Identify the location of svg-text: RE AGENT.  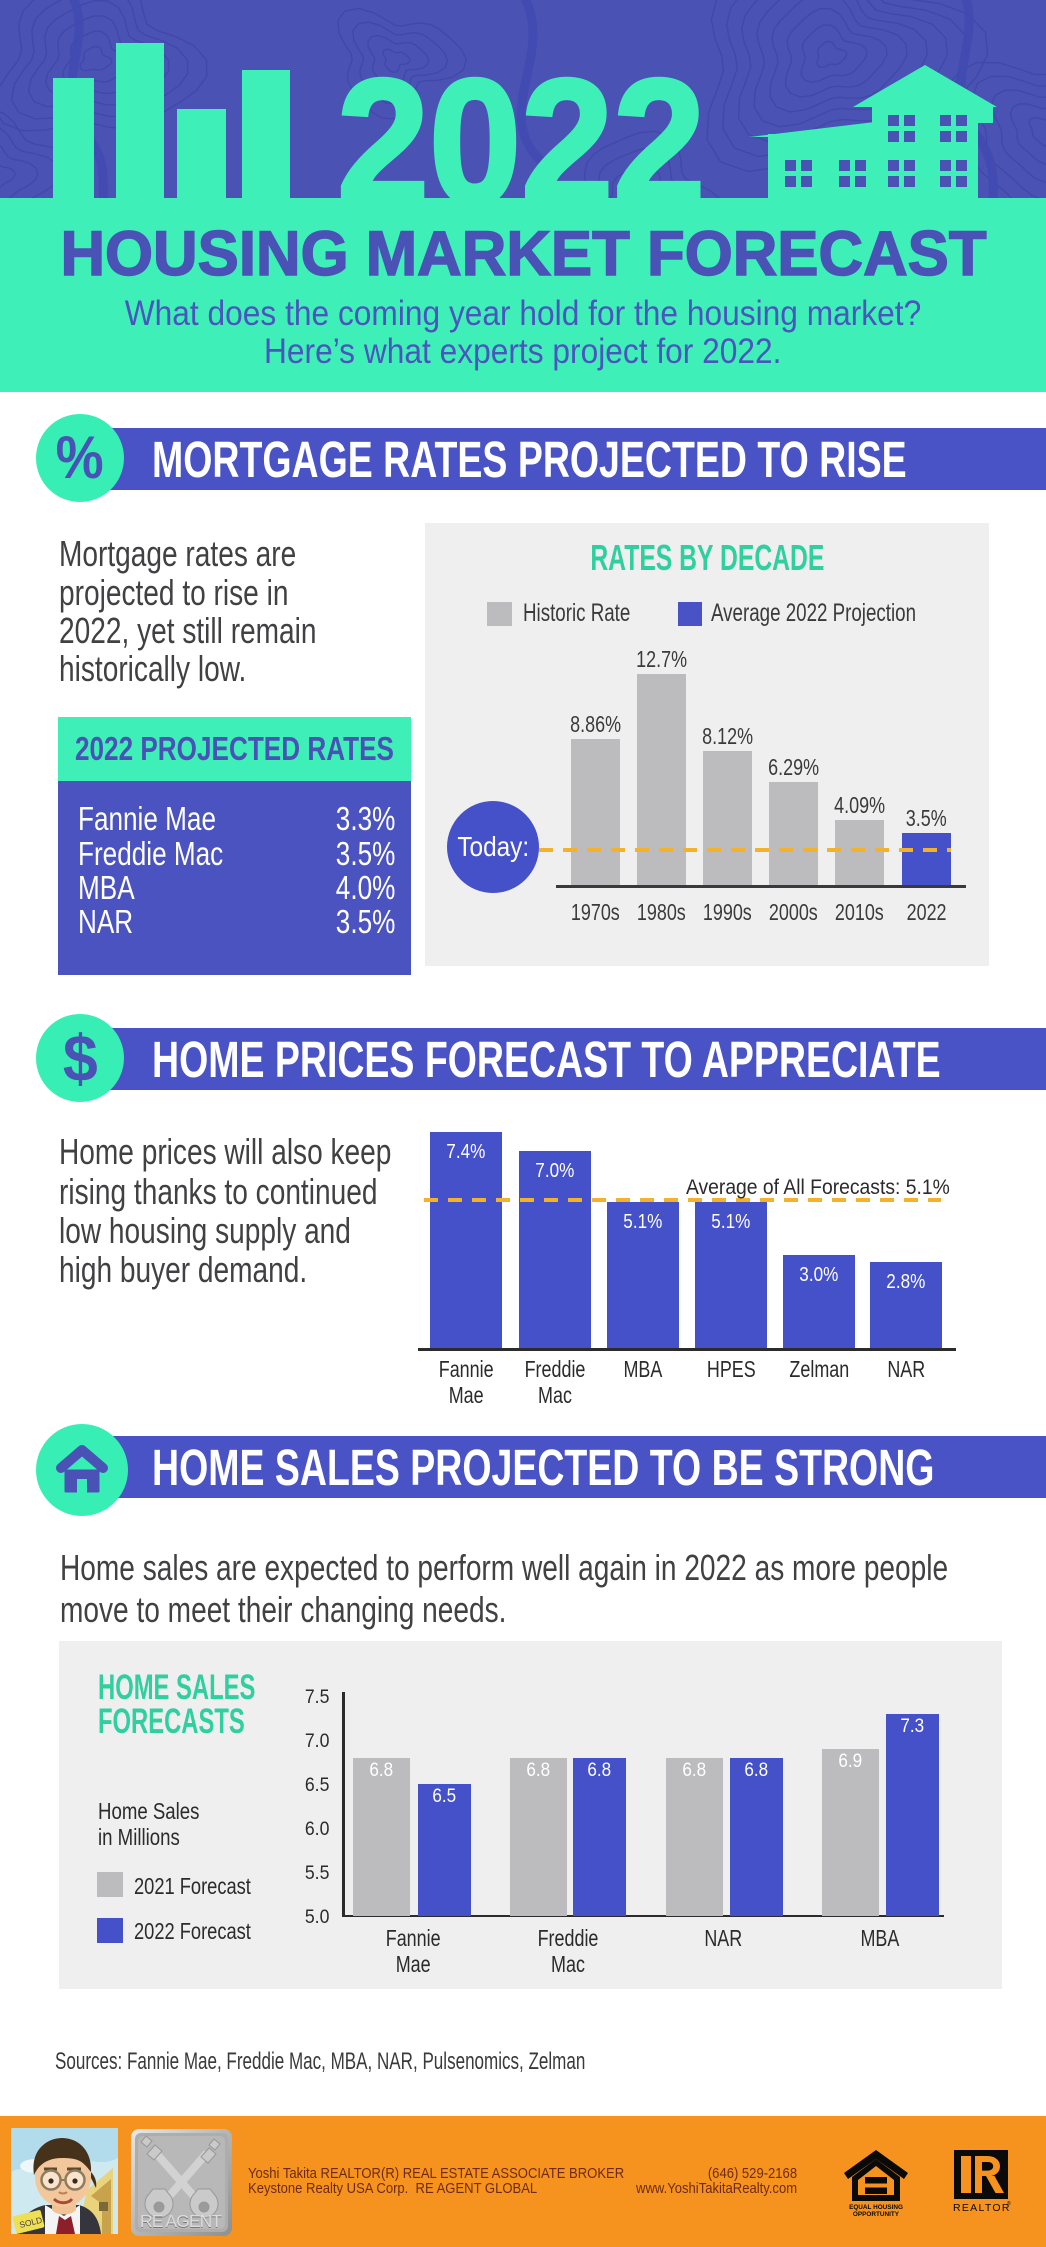
(181, 2221).